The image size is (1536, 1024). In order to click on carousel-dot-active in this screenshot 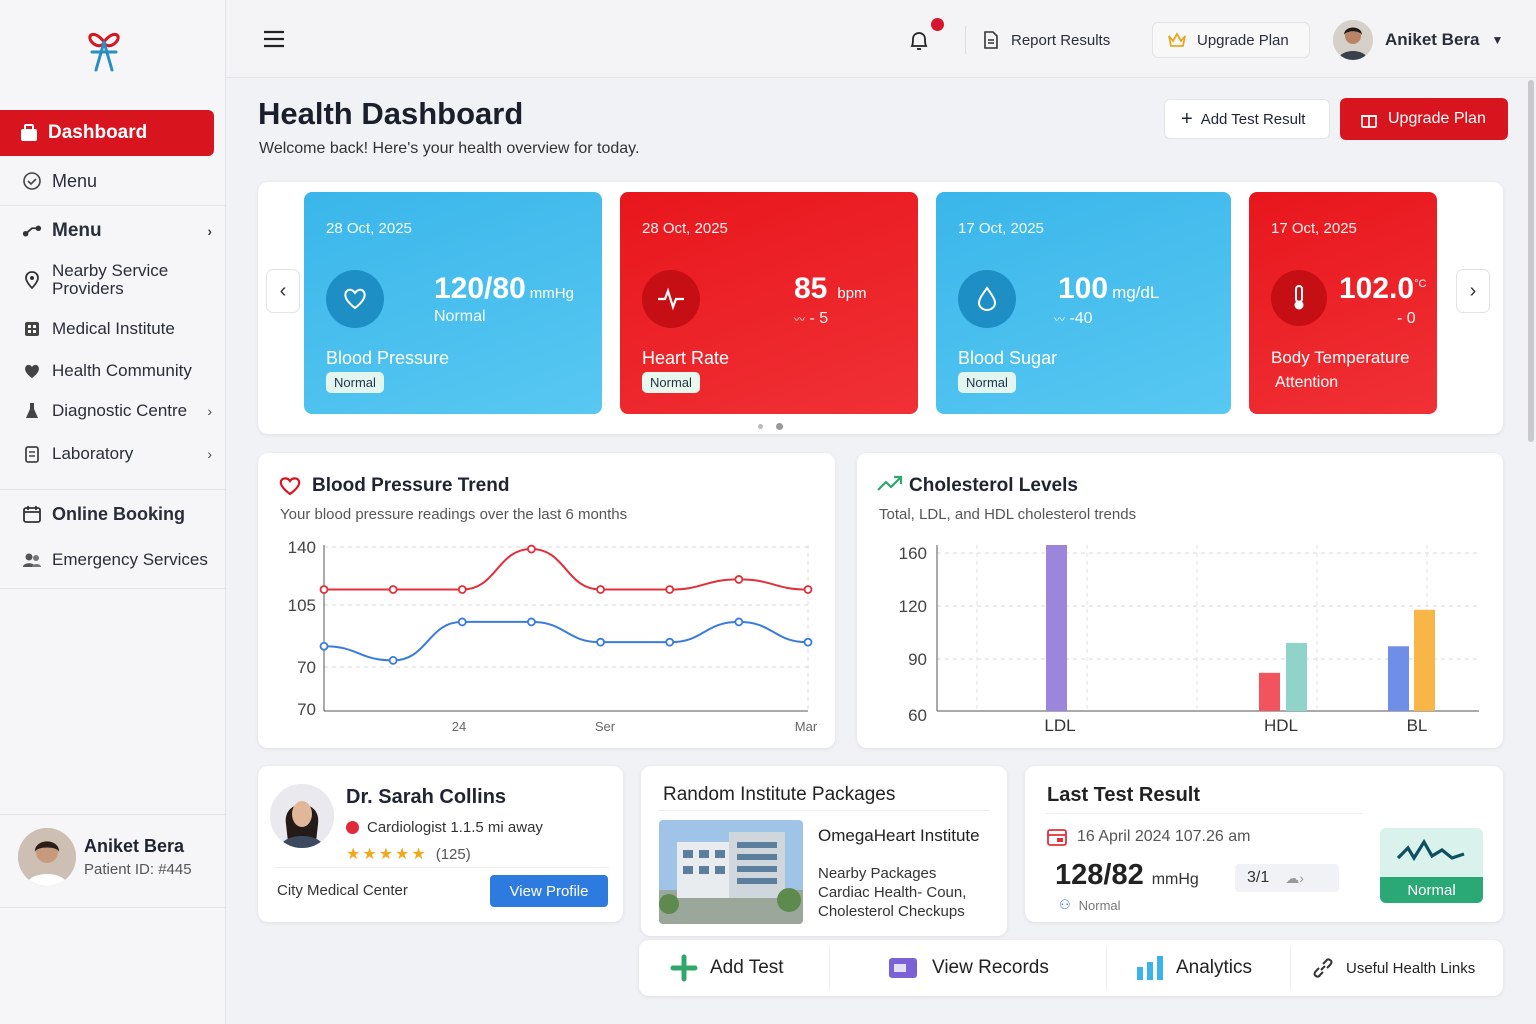, I will do `click(779, 426)`.